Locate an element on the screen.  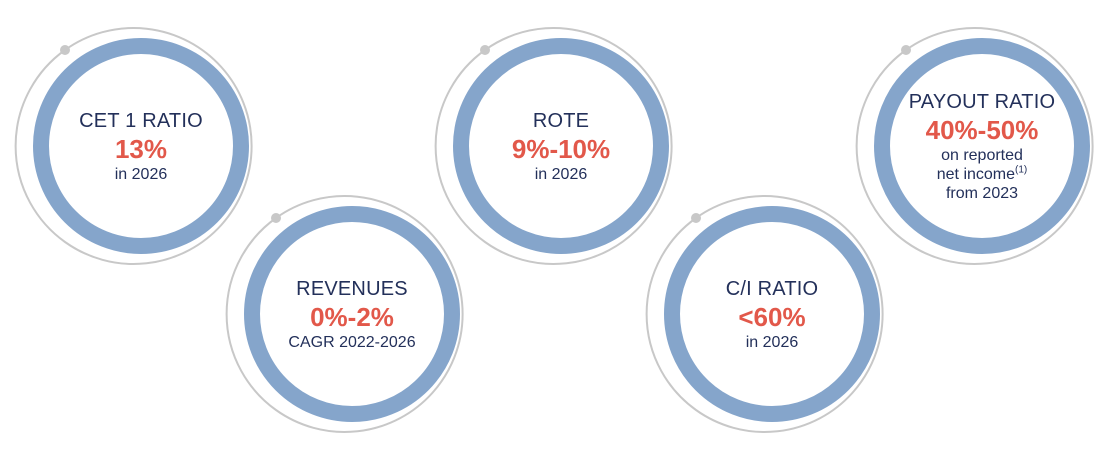
kpi-value: <60% is located at coordinates (772, 316).